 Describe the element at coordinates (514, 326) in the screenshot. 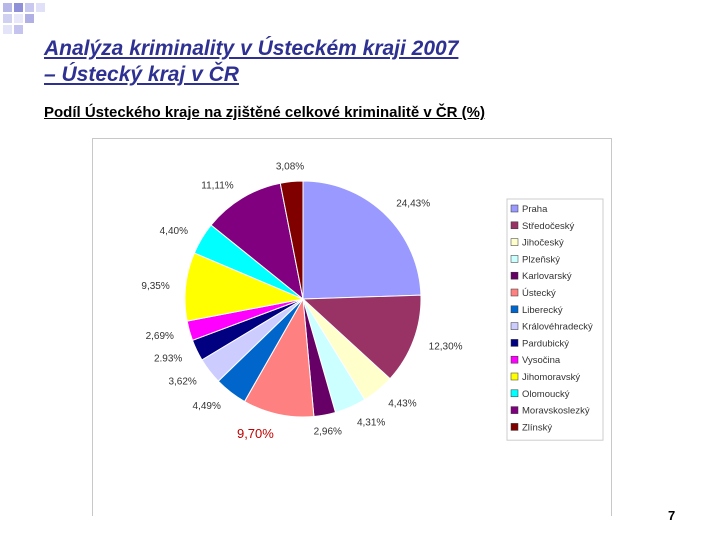

I see `legend-swatch-kralovehradecky` at that location.